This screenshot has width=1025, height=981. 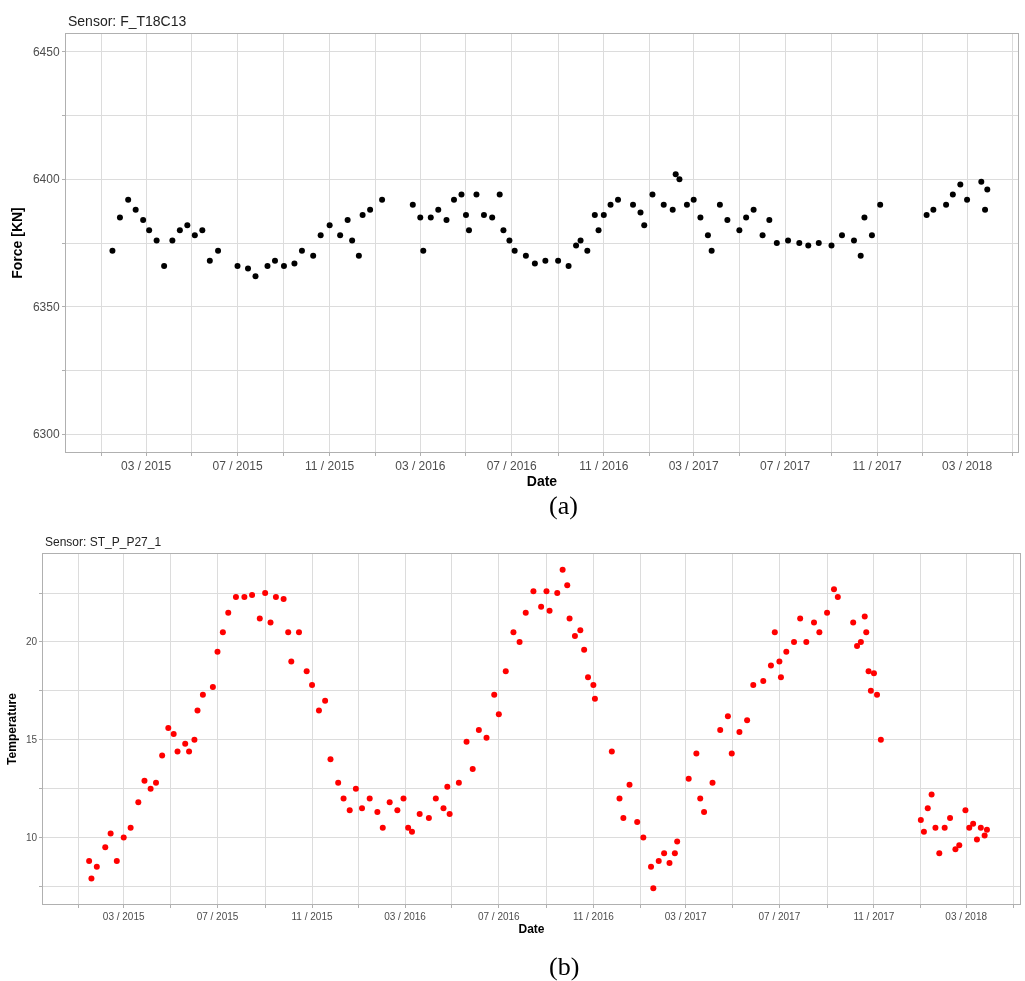 I want to click on y-tick-label: 6400, so click(x=46, y=179).